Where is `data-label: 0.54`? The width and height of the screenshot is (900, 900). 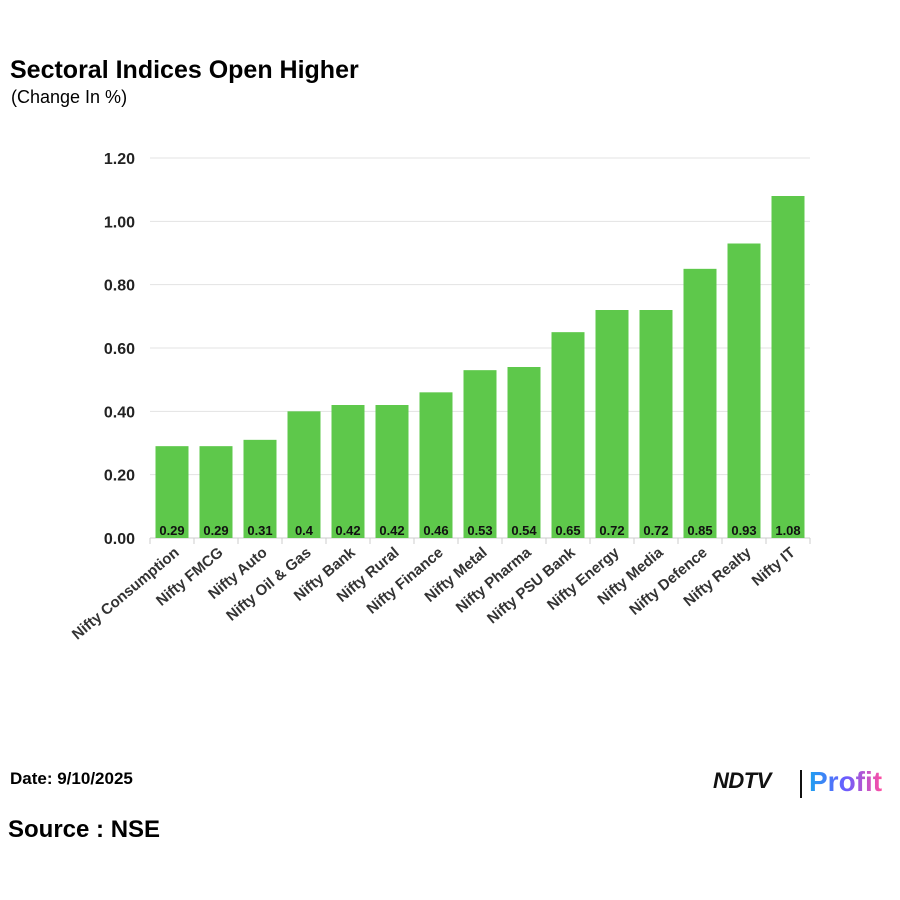
data-label: 0.54 is located at coordinates (524, 530).